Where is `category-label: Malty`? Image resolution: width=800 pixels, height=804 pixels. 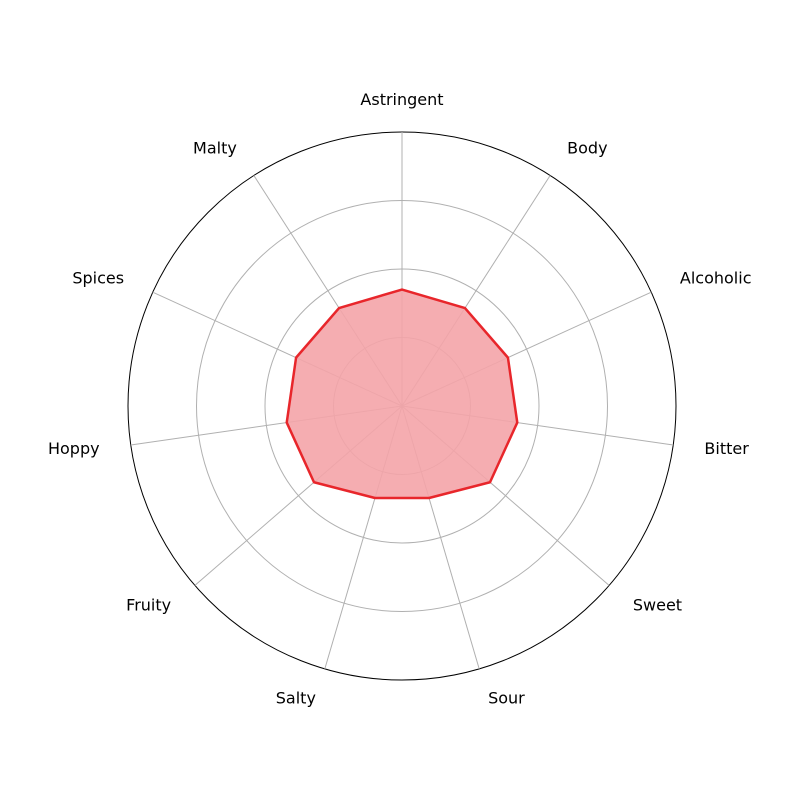
category-label: Malty is located at coordinates (215, 147).